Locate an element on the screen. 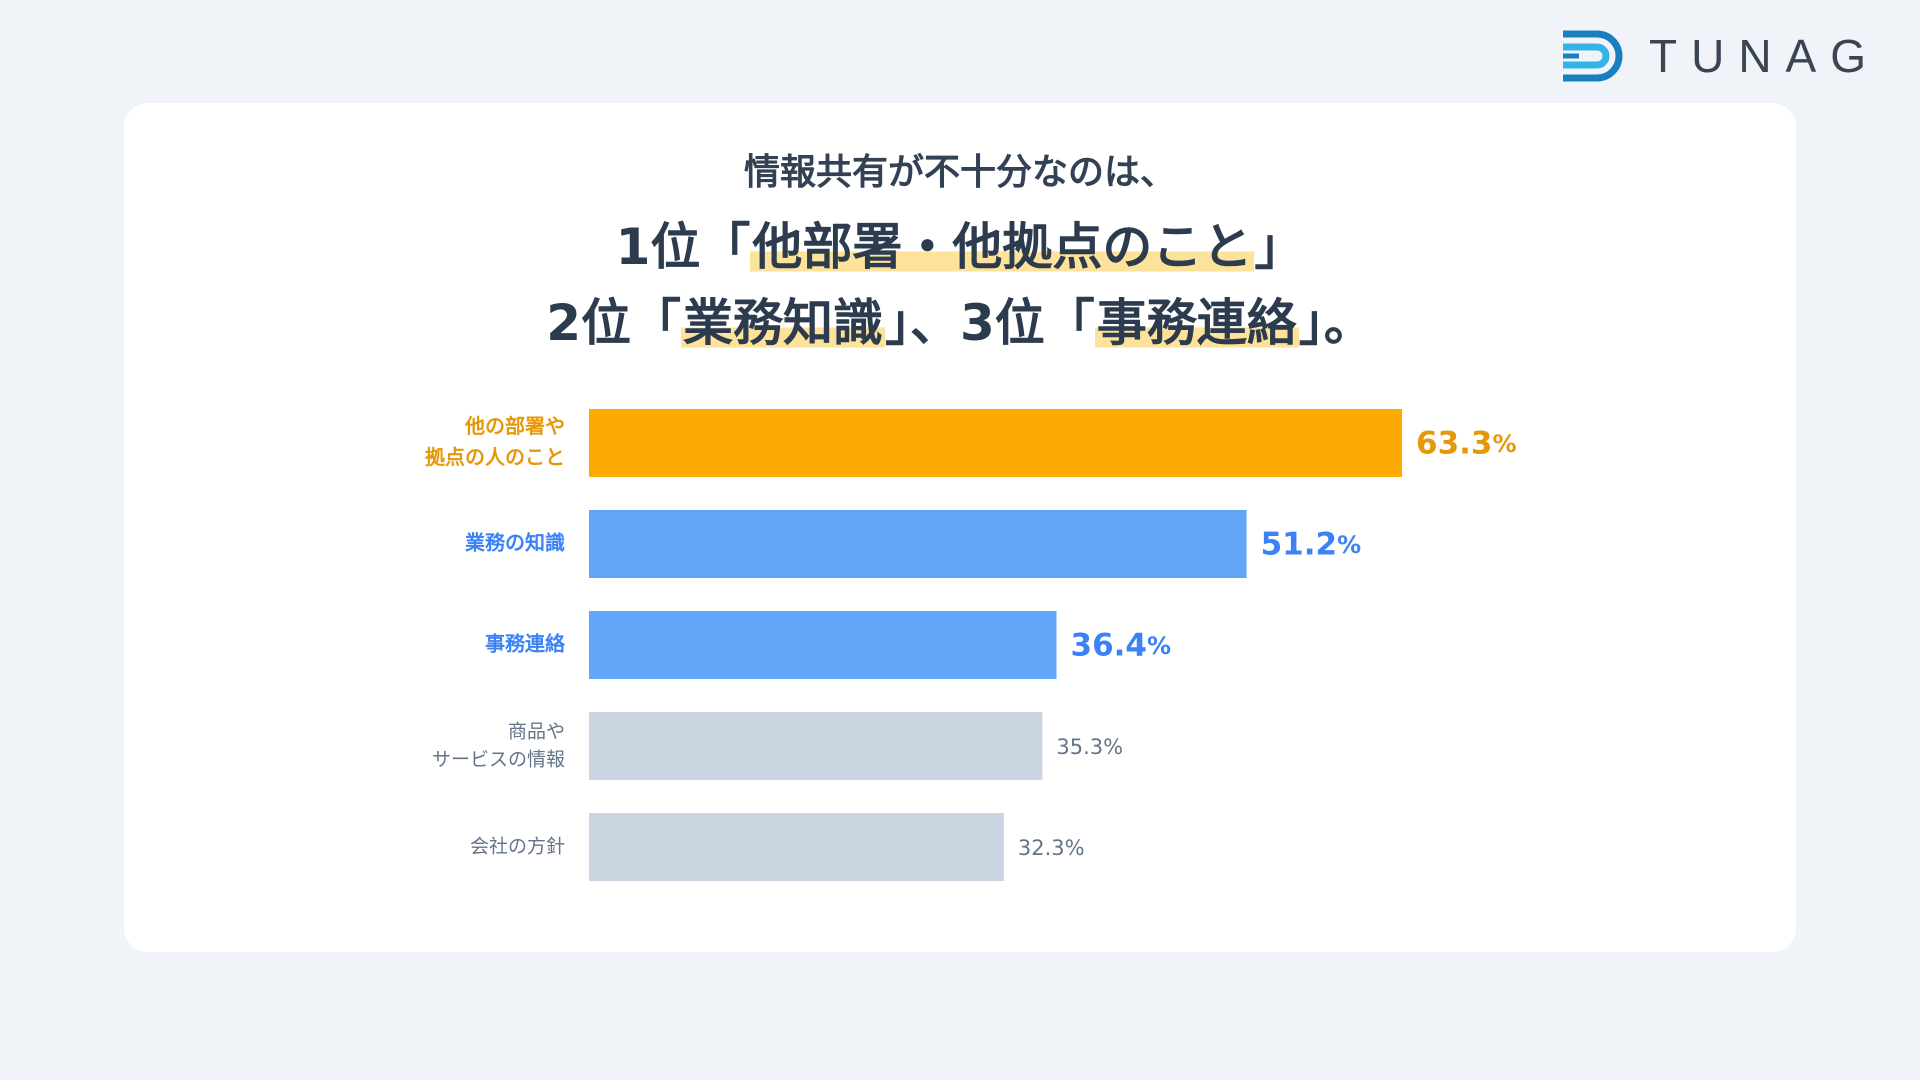  value-label-2-unit: % is located at coordinates (1349, 545).